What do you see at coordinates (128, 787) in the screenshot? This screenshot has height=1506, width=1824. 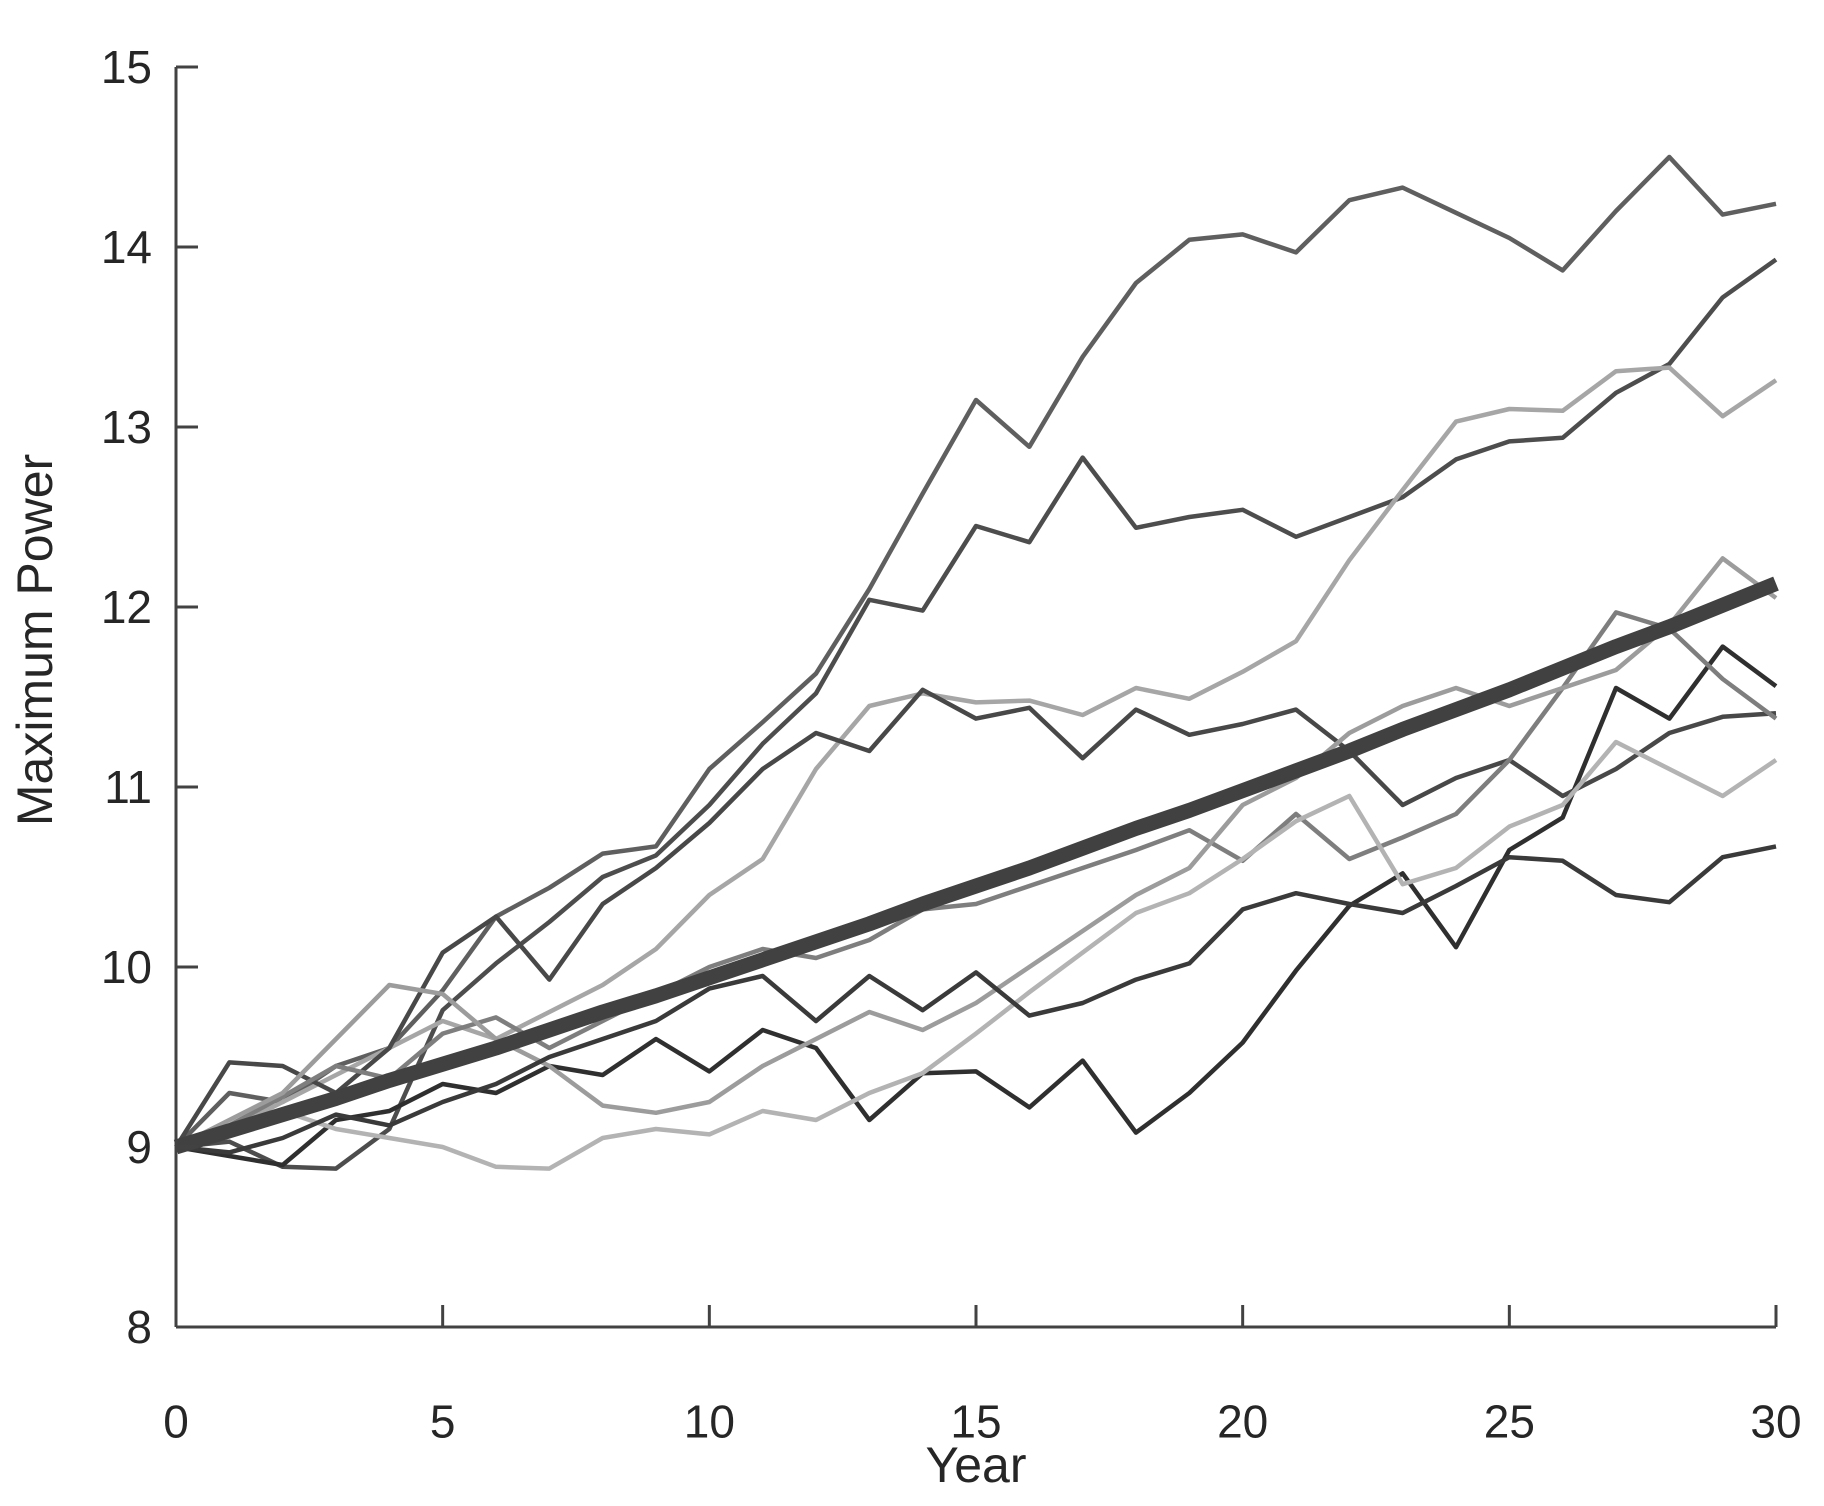 I see `y-tick-label: 11` at bounding box center [128, 787].